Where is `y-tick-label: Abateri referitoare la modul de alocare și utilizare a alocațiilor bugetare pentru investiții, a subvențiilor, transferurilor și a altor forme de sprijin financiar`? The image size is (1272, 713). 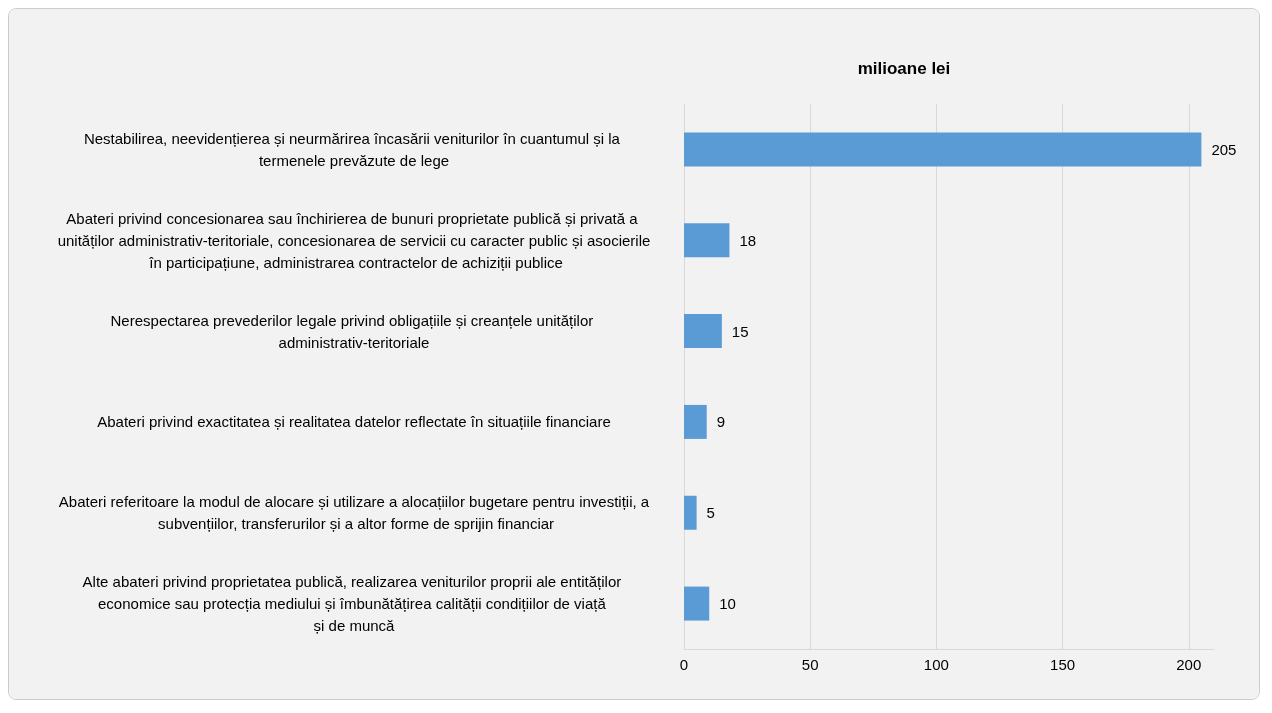
y-tick-label: Abateri referitoare la modul de alocare și utilizare a alocațiilor bugetare pentru investiții, a subvențiilor, transferurilor și a altor forme de sprijin financiar is located at coordinates (354, 513).